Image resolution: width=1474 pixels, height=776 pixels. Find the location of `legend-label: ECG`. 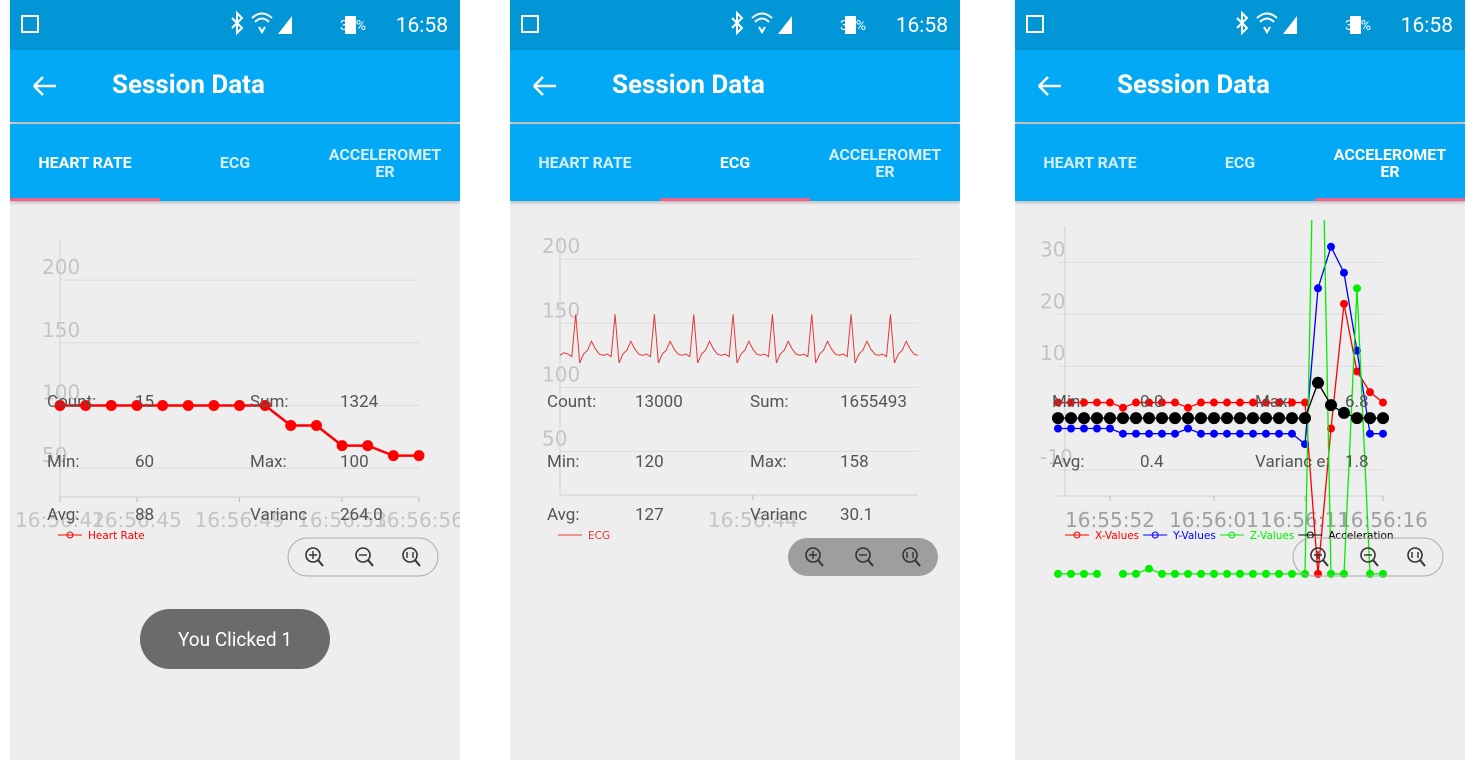

legend-label: ECG is located at coordinates (599, 536).